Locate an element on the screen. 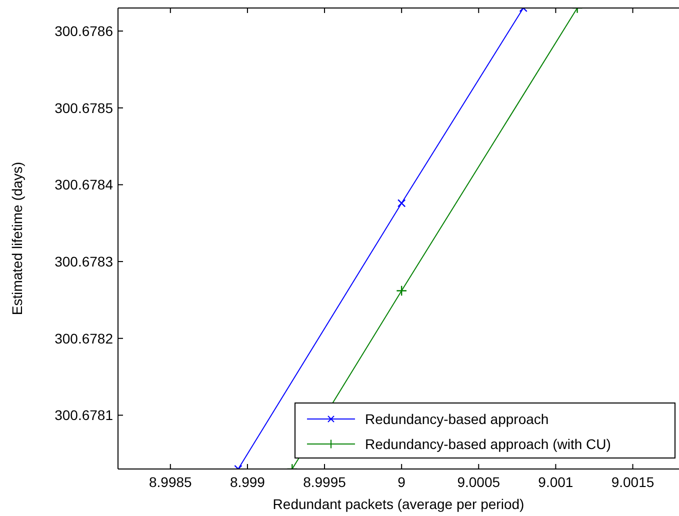 The image size is (679, 516). y-tick-label: 300.6784 is located at coordinates (84, 184).